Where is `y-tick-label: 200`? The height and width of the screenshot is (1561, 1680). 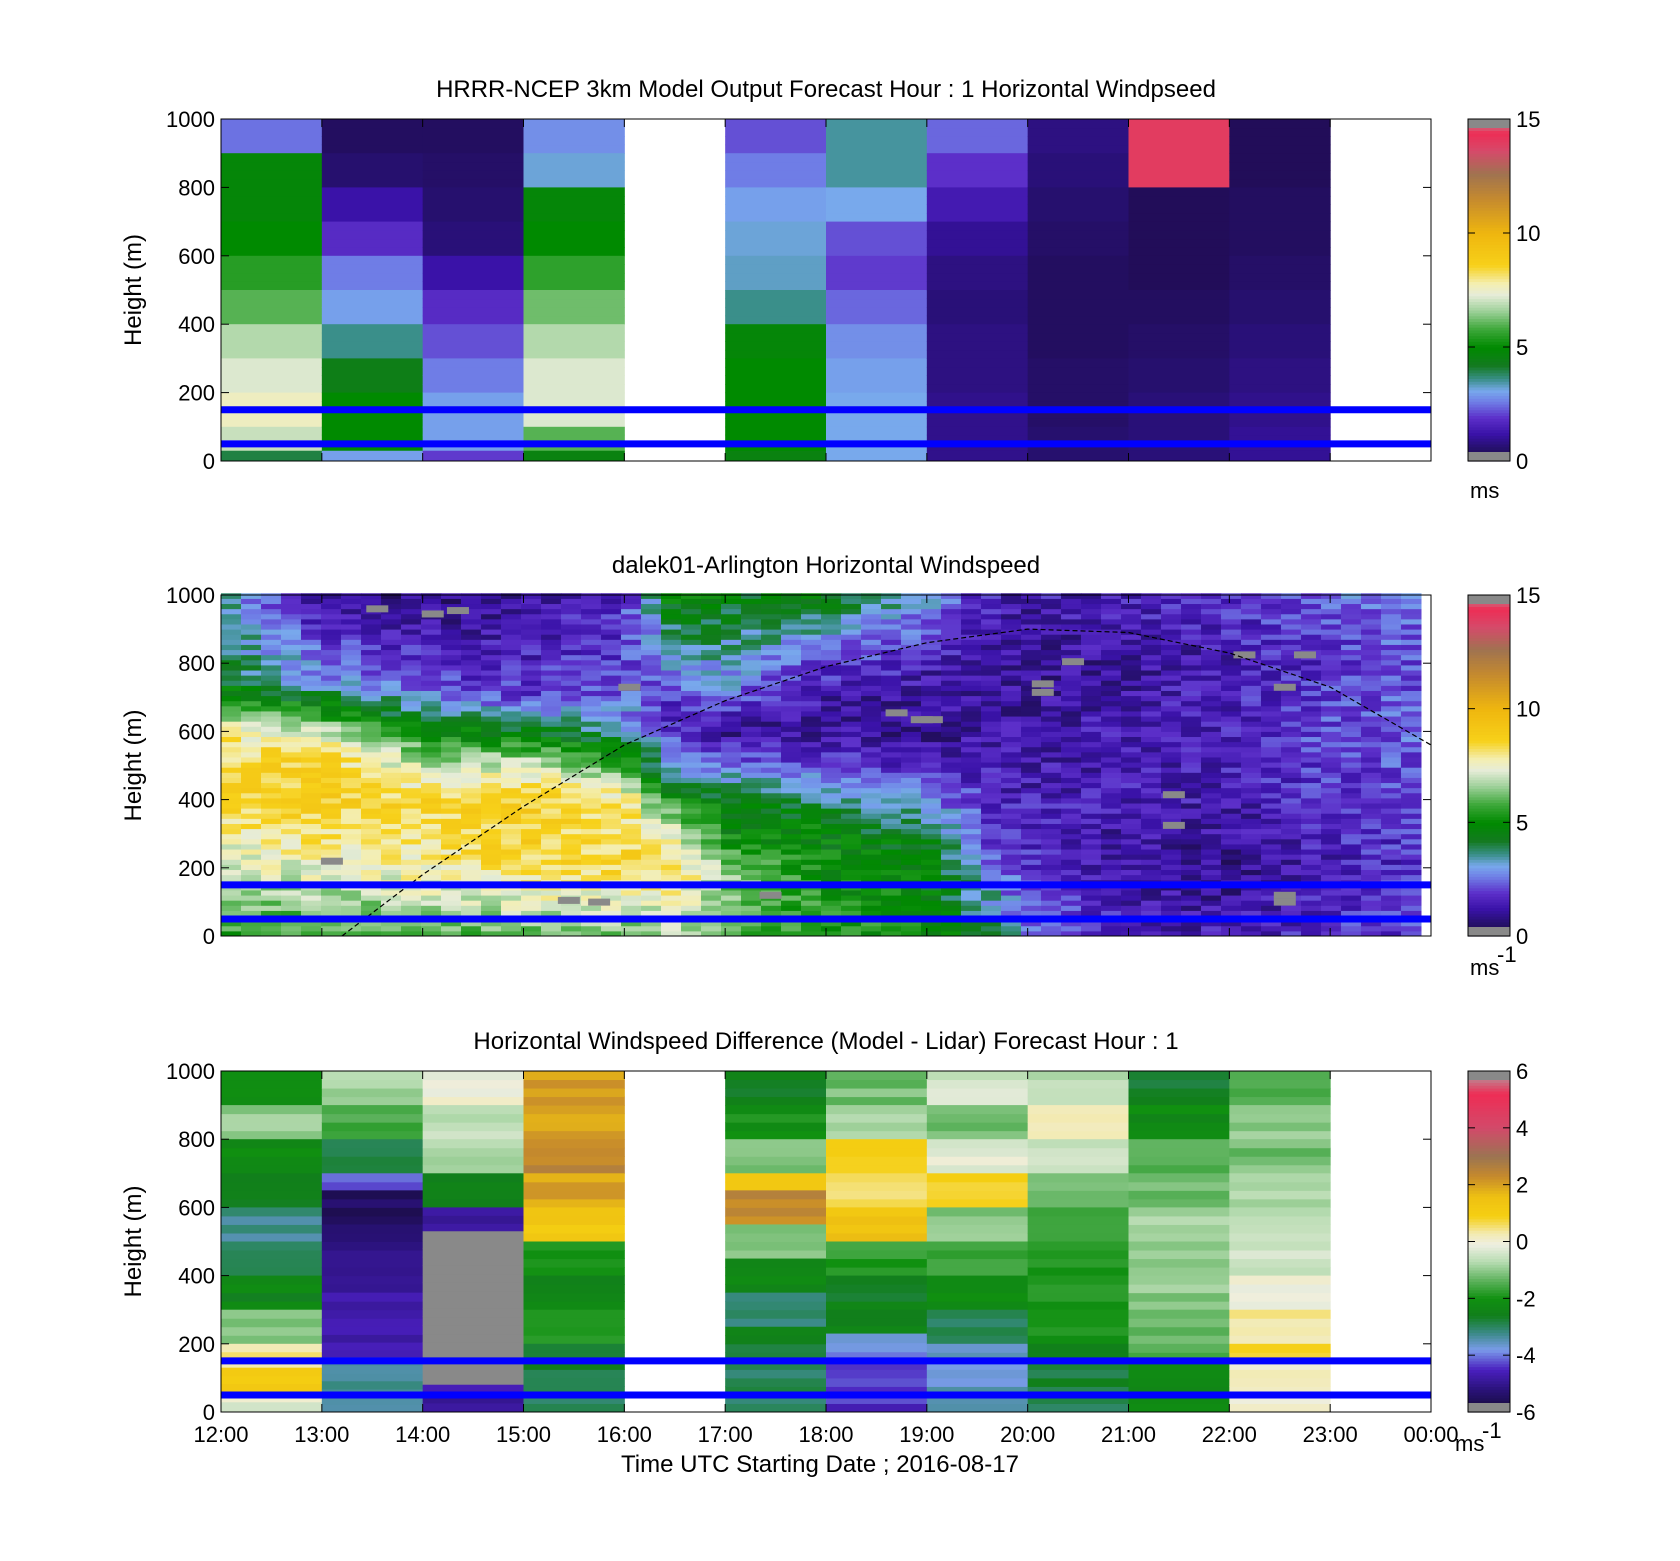
y-tick-label: 200 is located at coordinates (196, 393).